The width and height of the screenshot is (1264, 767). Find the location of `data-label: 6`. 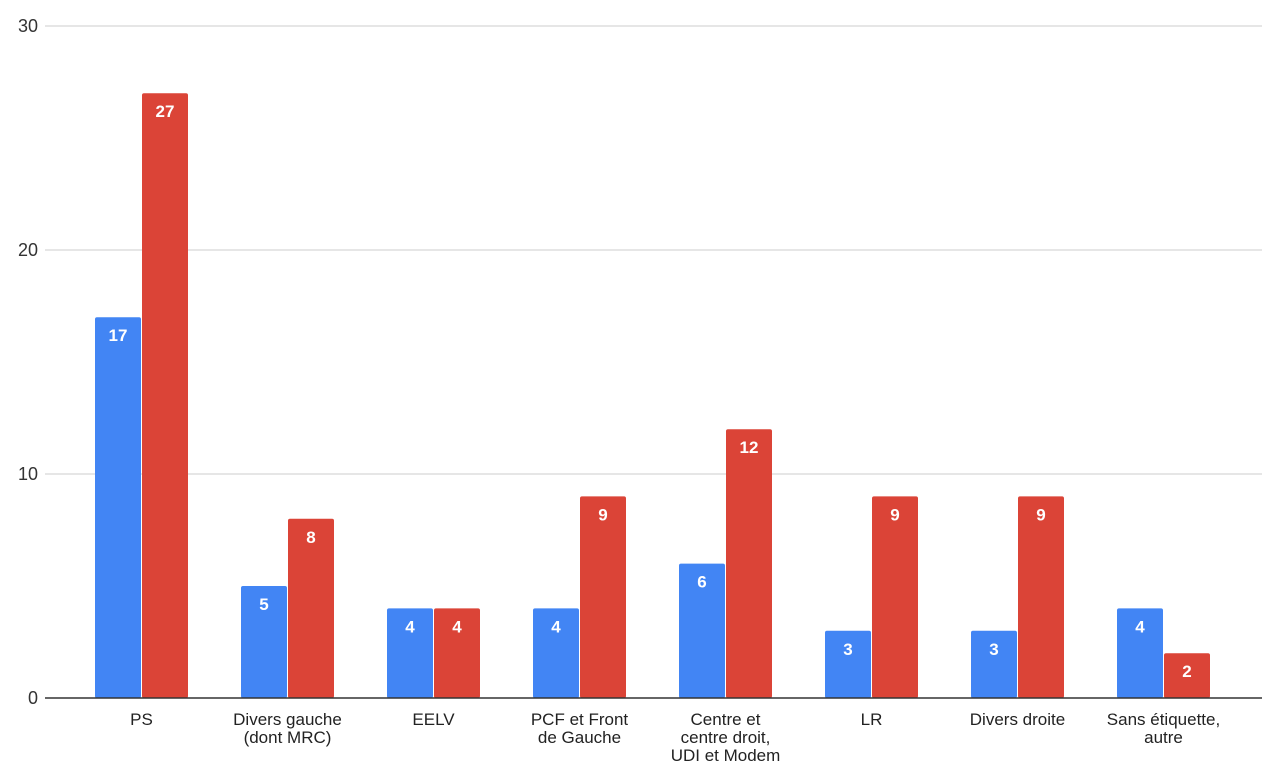

data-label: 6 is located at coordinates (701, 582).